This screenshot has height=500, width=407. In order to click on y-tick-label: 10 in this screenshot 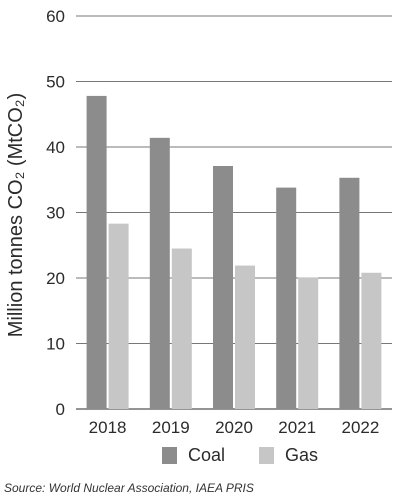, I will do `click(55, 344)`.